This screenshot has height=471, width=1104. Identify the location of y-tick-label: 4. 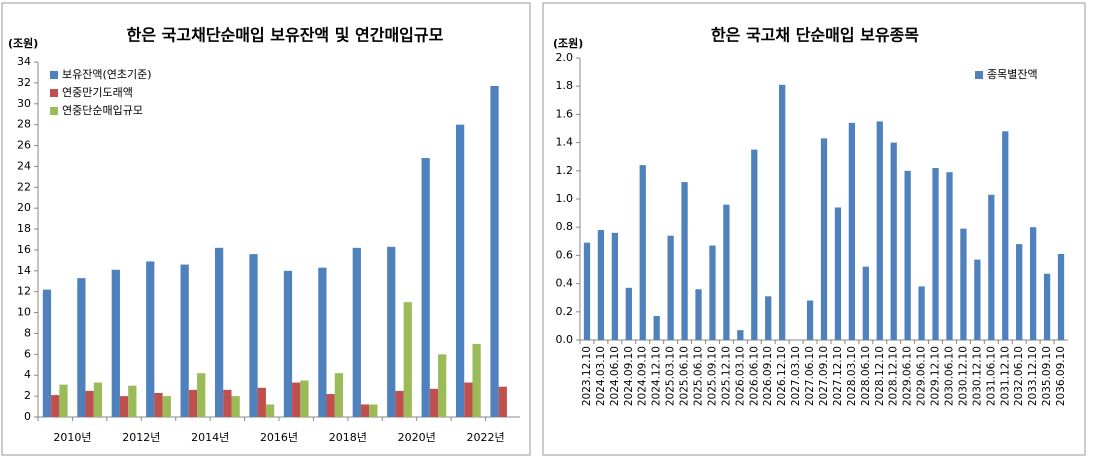
(27, 374).